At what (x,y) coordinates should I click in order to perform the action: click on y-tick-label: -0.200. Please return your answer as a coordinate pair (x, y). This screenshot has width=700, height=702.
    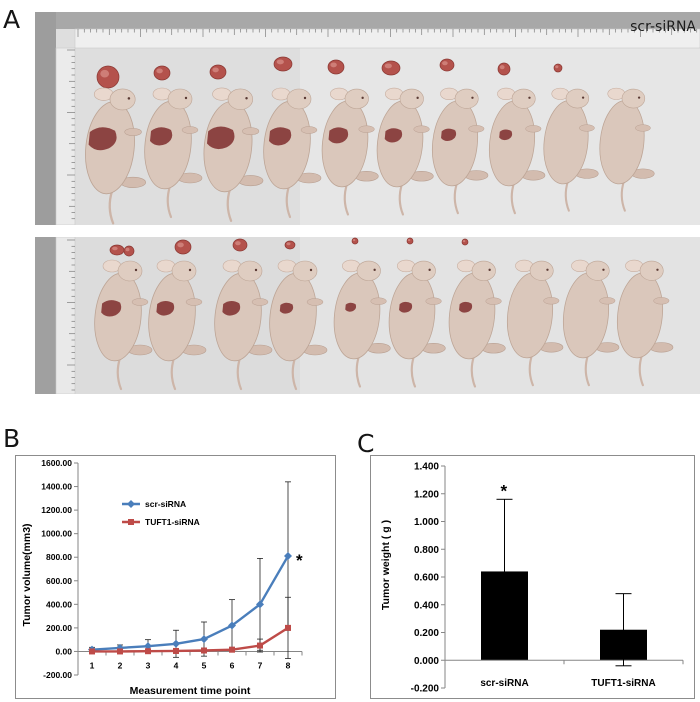
    Looking at the image, I should click on (425, 689).